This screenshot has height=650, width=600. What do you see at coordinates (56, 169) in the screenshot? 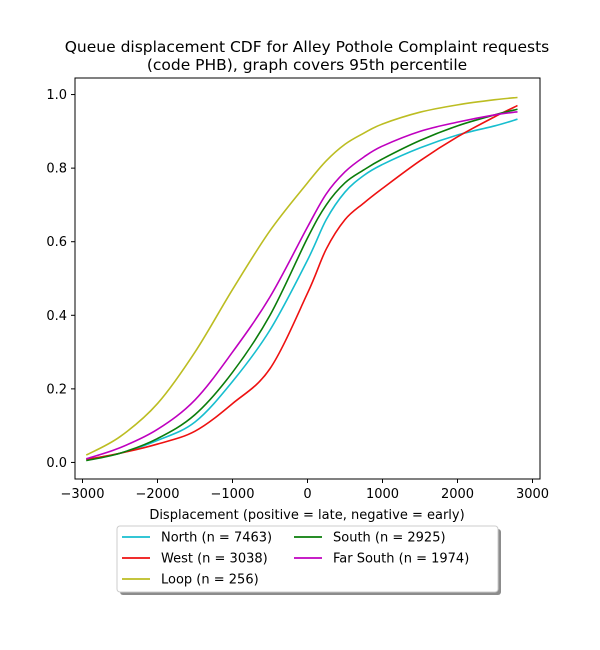
I see `y-tick-label: 0.8` at bounding box center [56, 169].